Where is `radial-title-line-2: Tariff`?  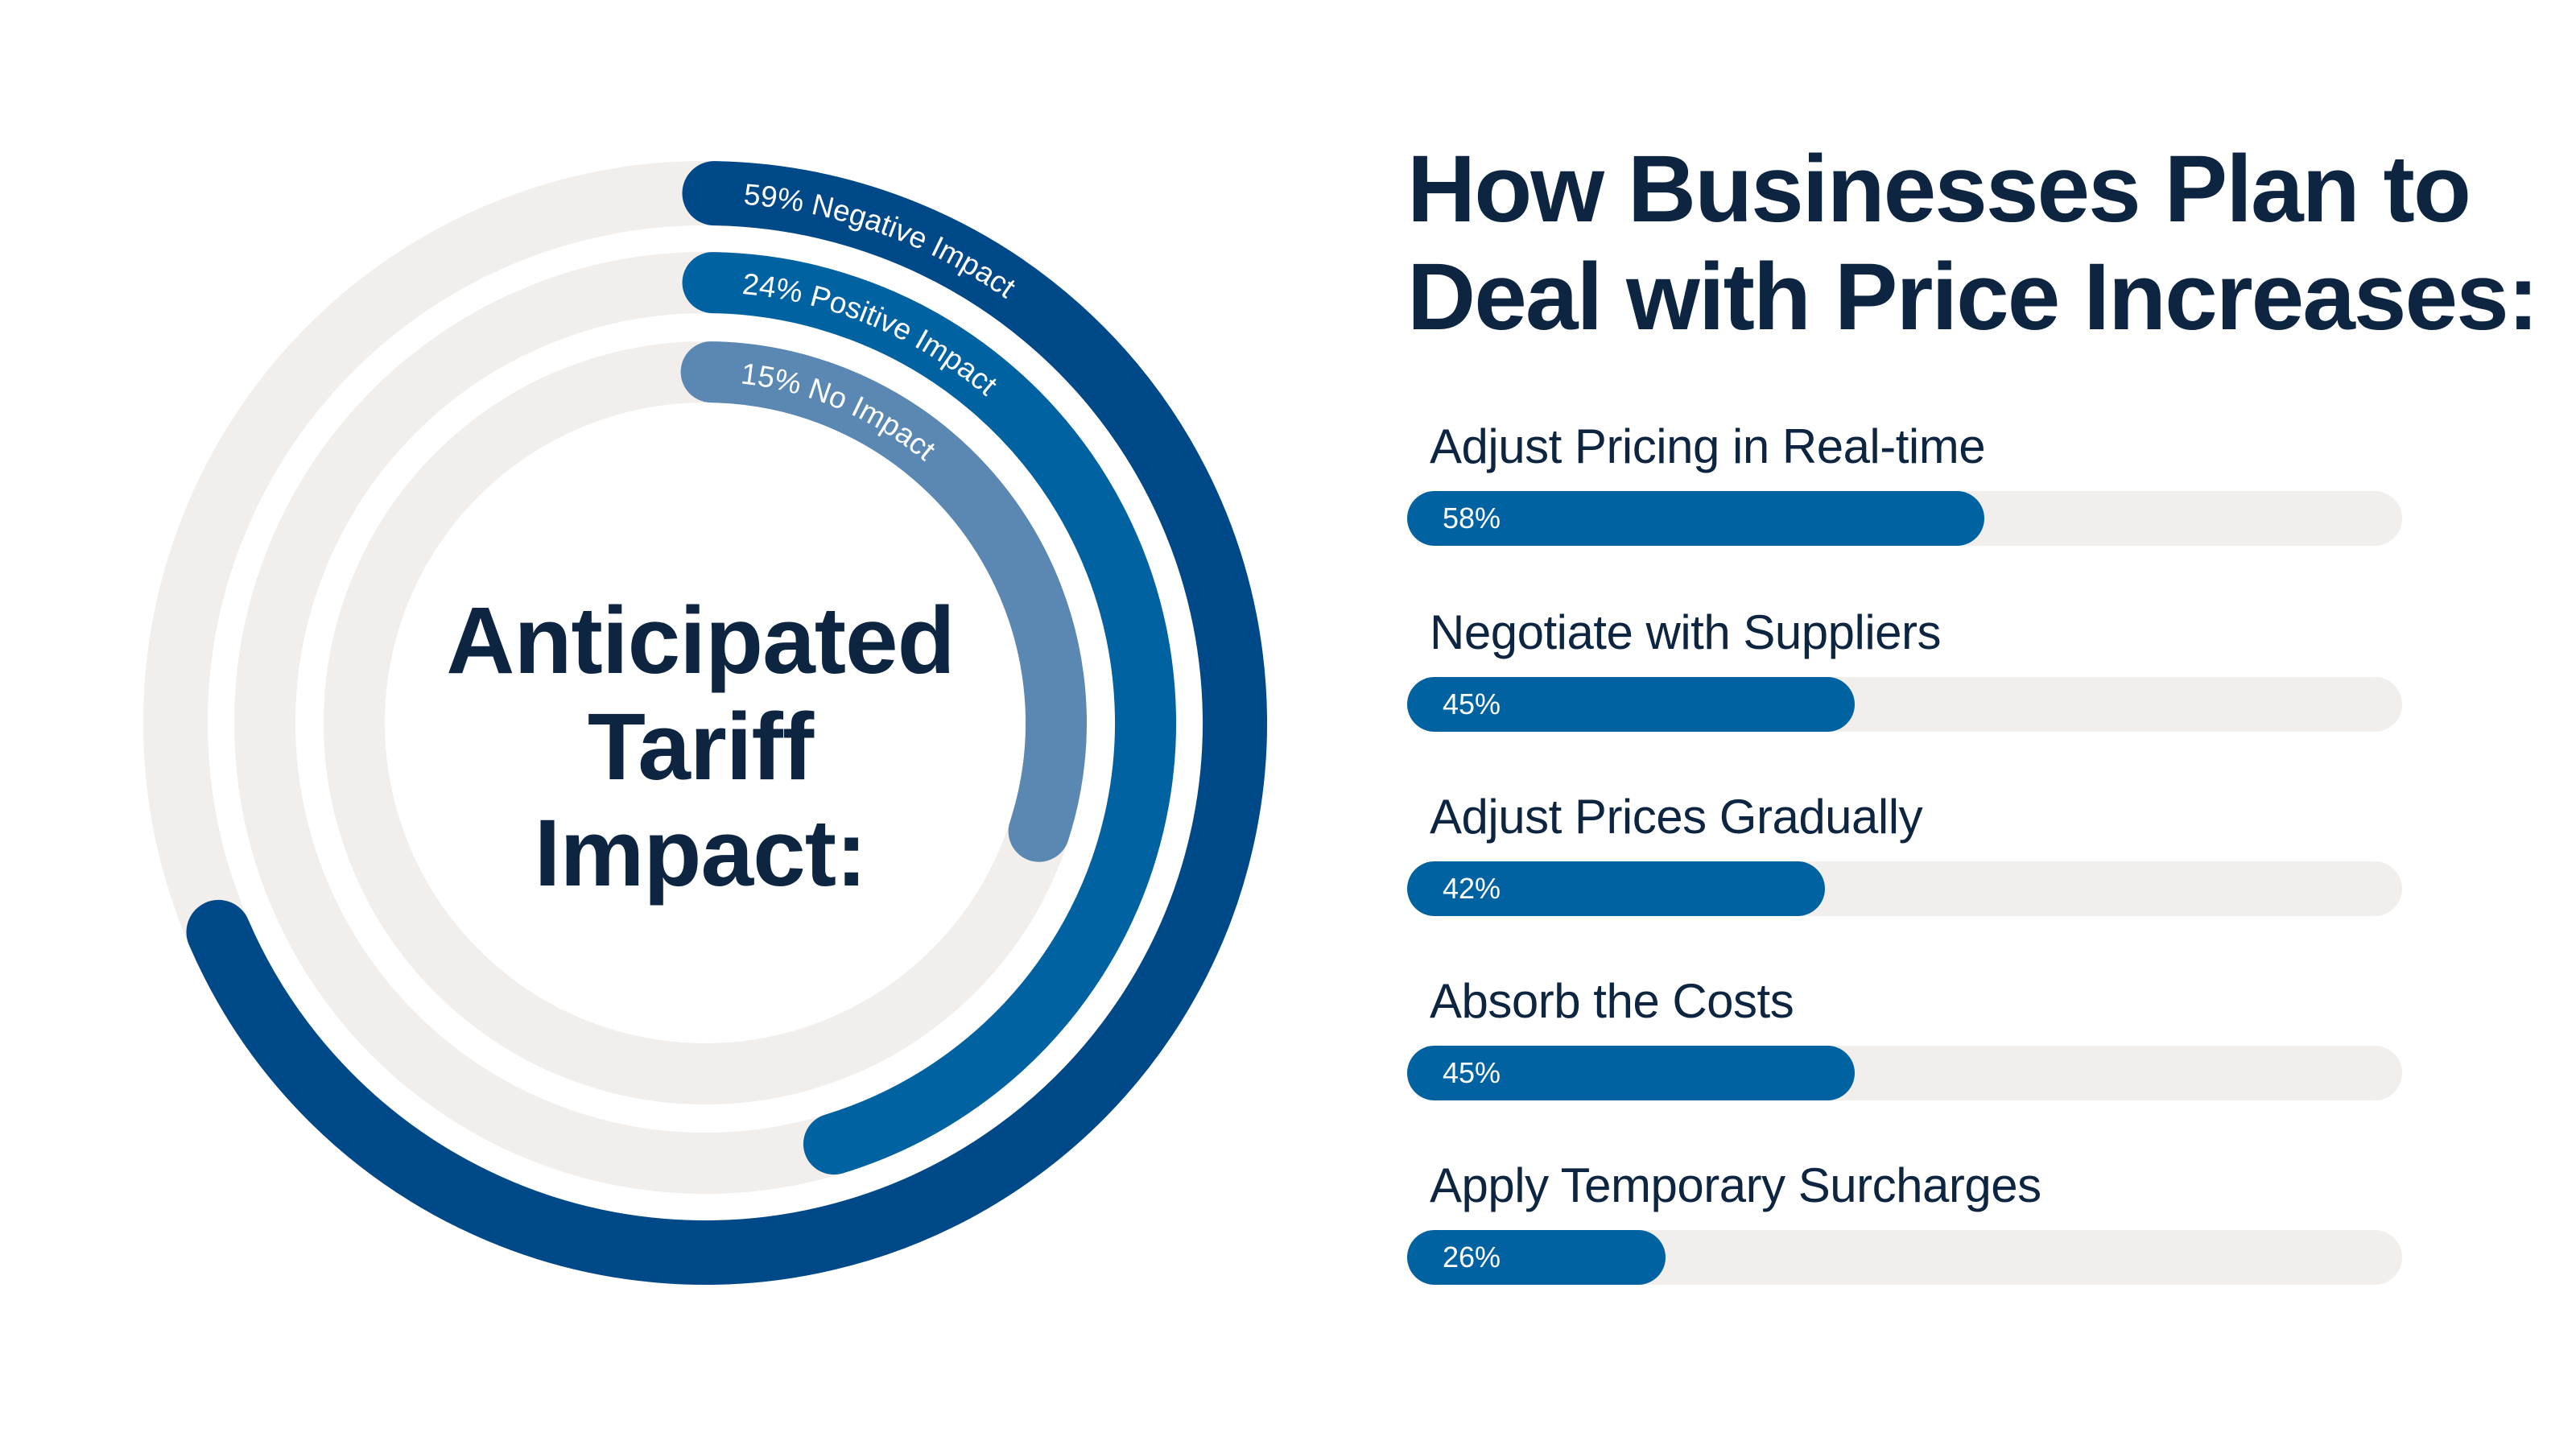
radial-title-line-2: Tariff is located at coordinates (700, 747).